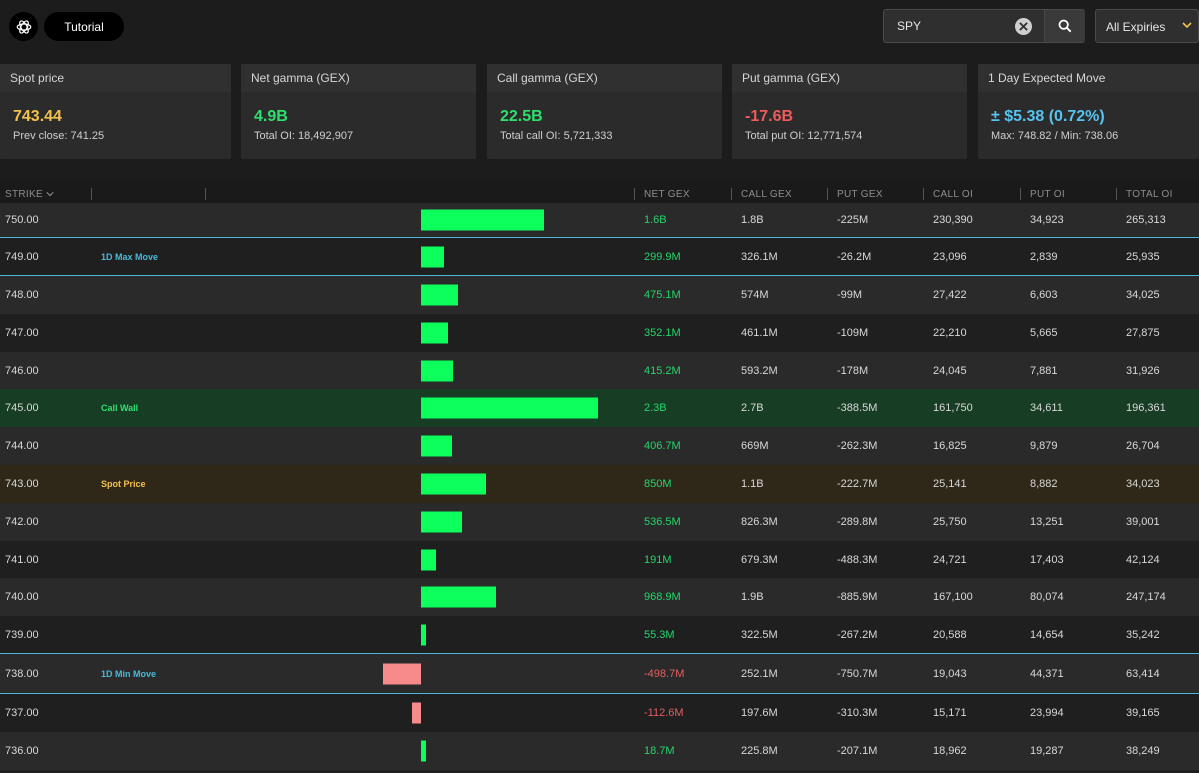  I want to click on app-logo, so click(23, 26).